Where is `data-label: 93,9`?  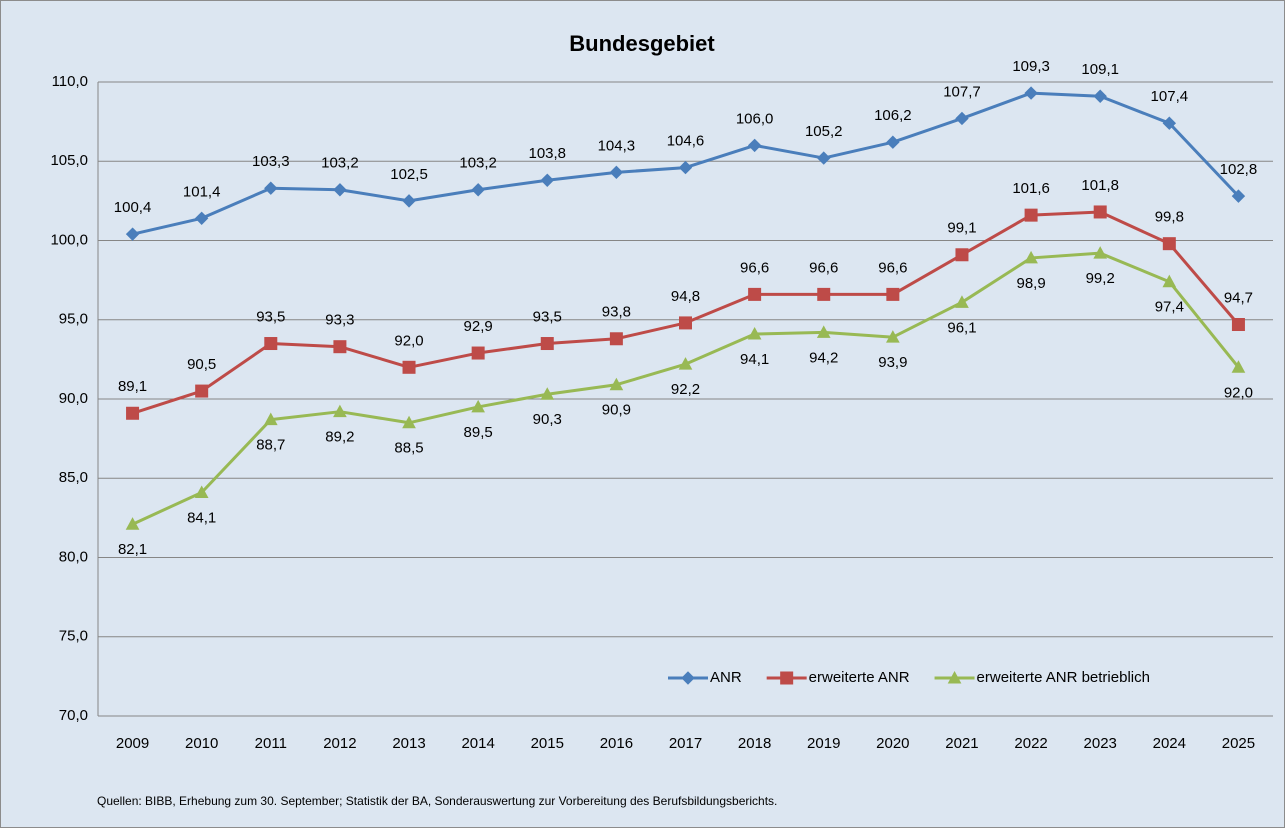 data-label: 93,9 is located at coordinates (892, 362).